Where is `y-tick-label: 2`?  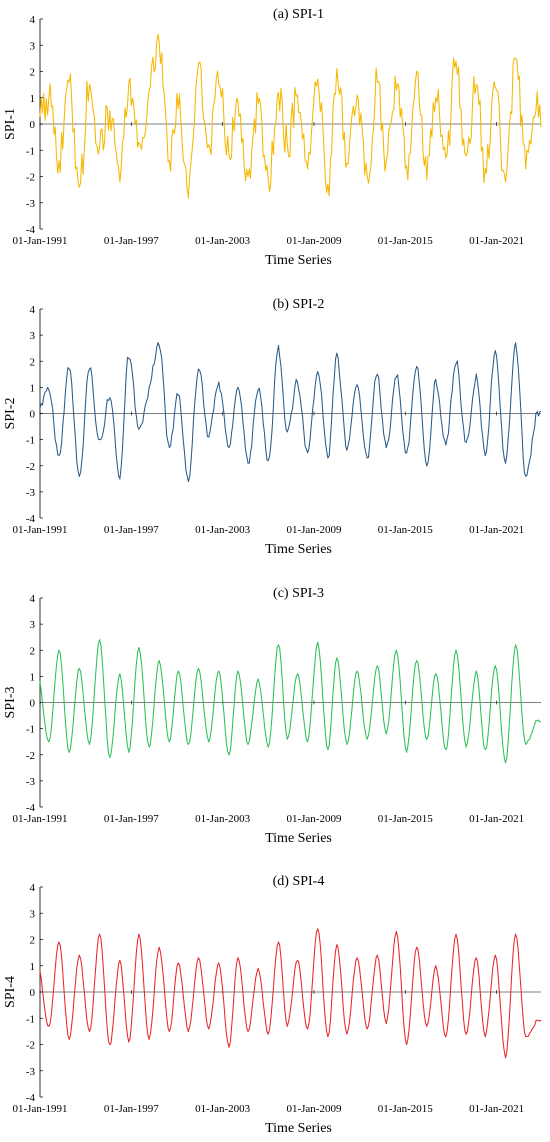
y-tick-label: 2 is located at coordinates (33, 651).